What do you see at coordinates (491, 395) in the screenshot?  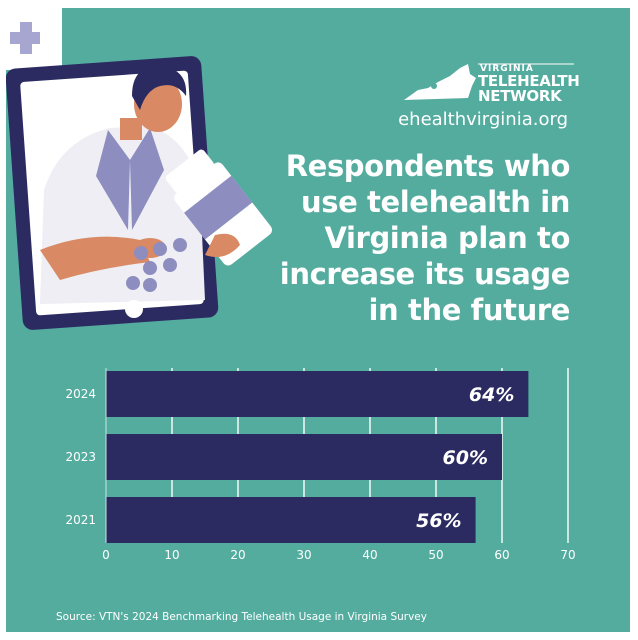 I see `bar-value-label: 64%` at bounding box center [491, 395].